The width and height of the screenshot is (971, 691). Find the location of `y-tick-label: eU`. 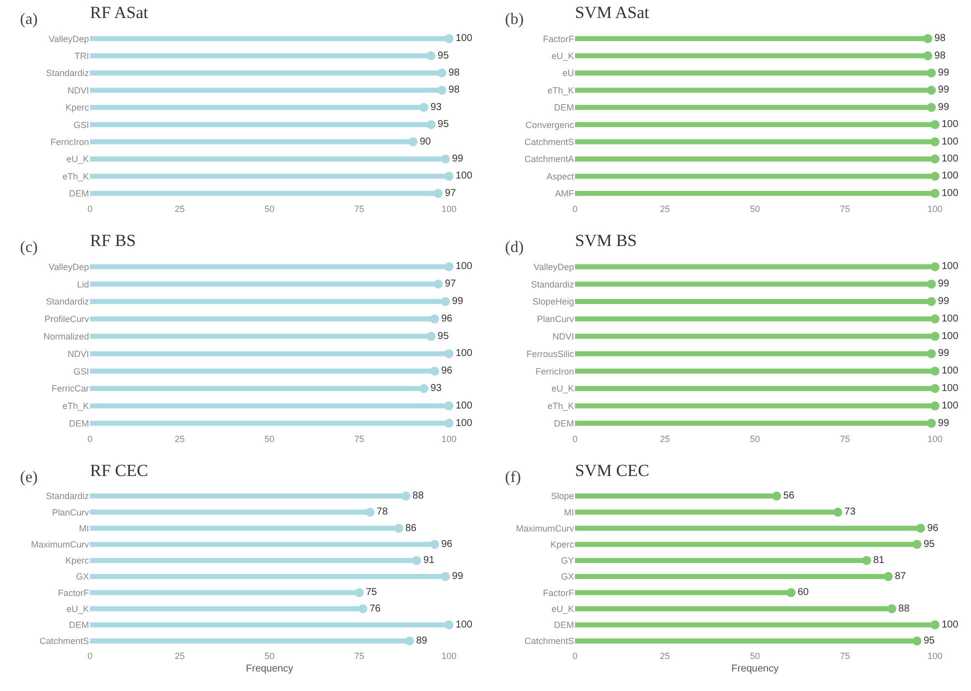

y-tick-label: eU is located at coordinates (568, 73).